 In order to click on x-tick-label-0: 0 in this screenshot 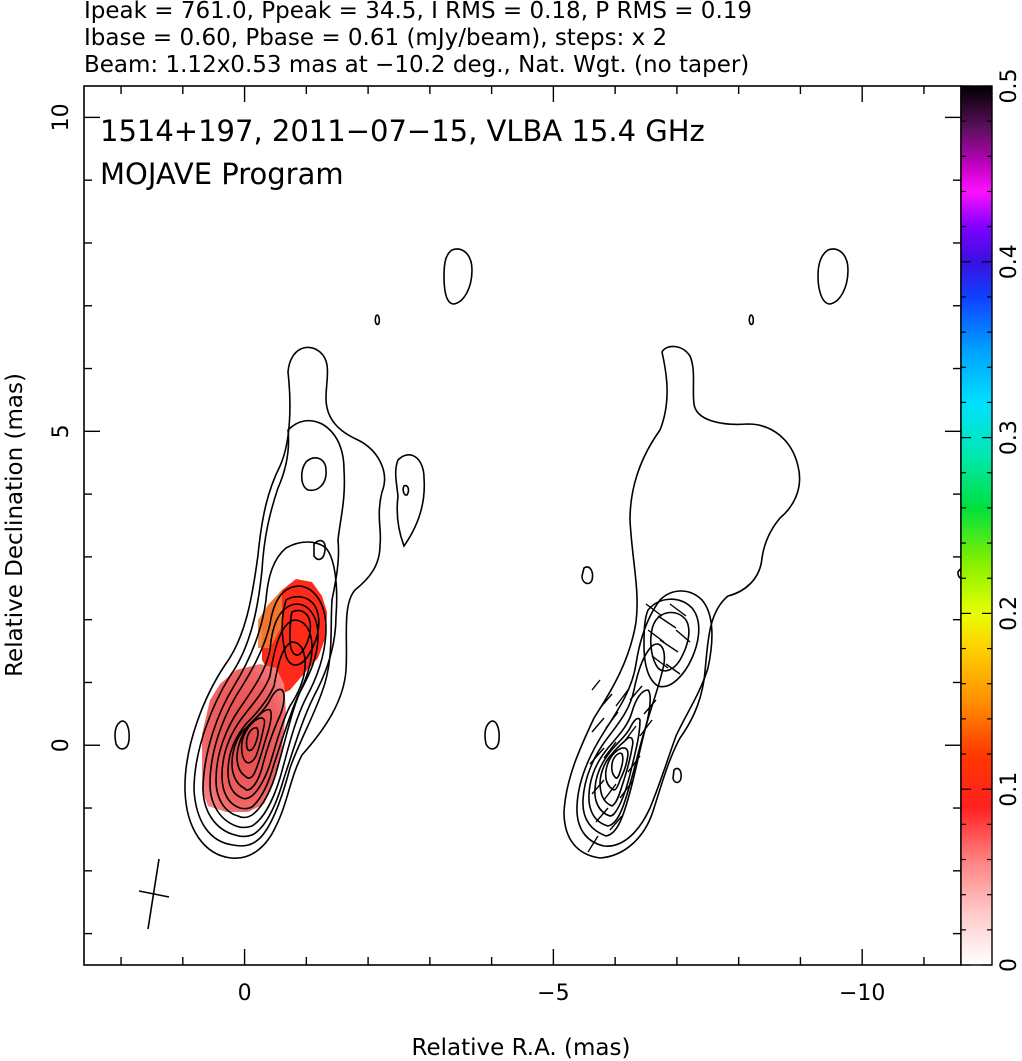, I will do `click(245, 993)`.